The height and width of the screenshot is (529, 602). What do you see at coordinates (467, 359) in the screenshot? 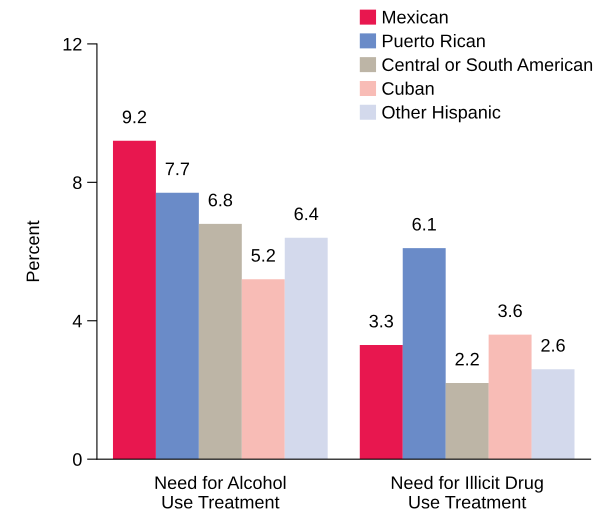
I see `data-label: 2.2` at bounding box center [467, 359].